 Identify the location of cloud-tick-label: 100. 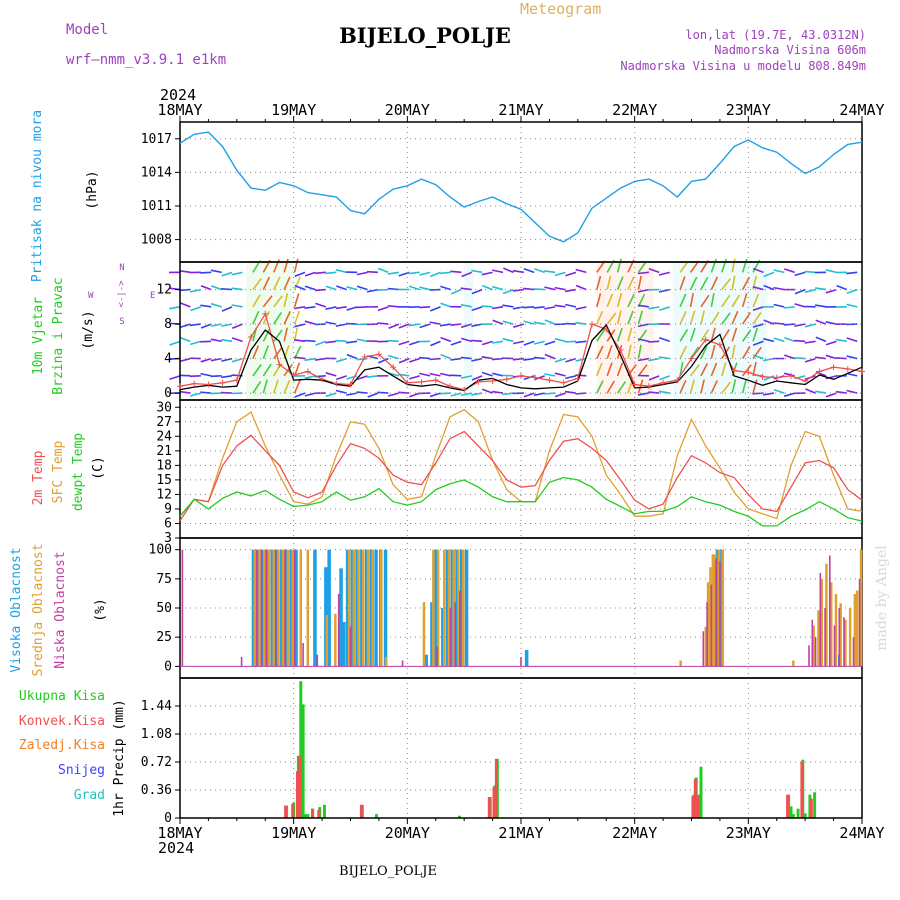
(160, 550).